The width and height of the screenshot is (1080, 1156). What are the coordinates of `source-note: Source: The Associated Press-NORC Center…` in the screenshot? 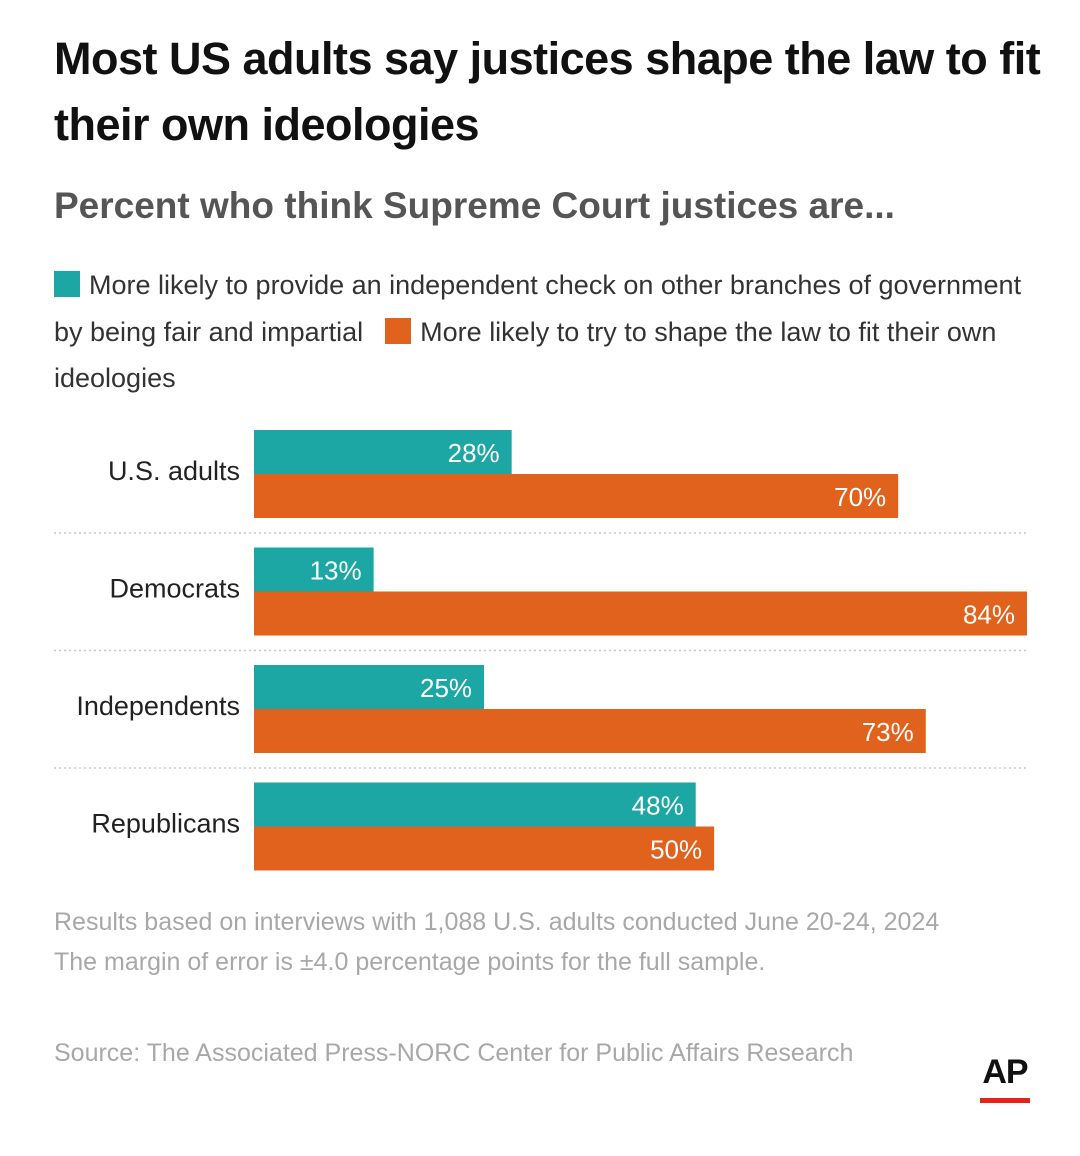 It's located at (454, 1053).